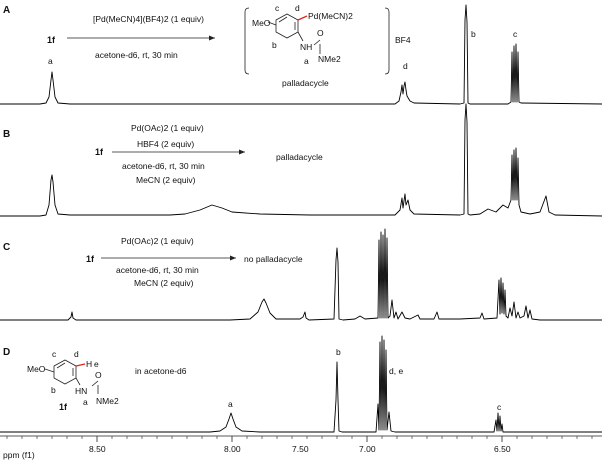  What do you see at coordinates (502, 449) in the screenshot?
I see `tick-label-650: 6.50` at bounding box center [502, 449].